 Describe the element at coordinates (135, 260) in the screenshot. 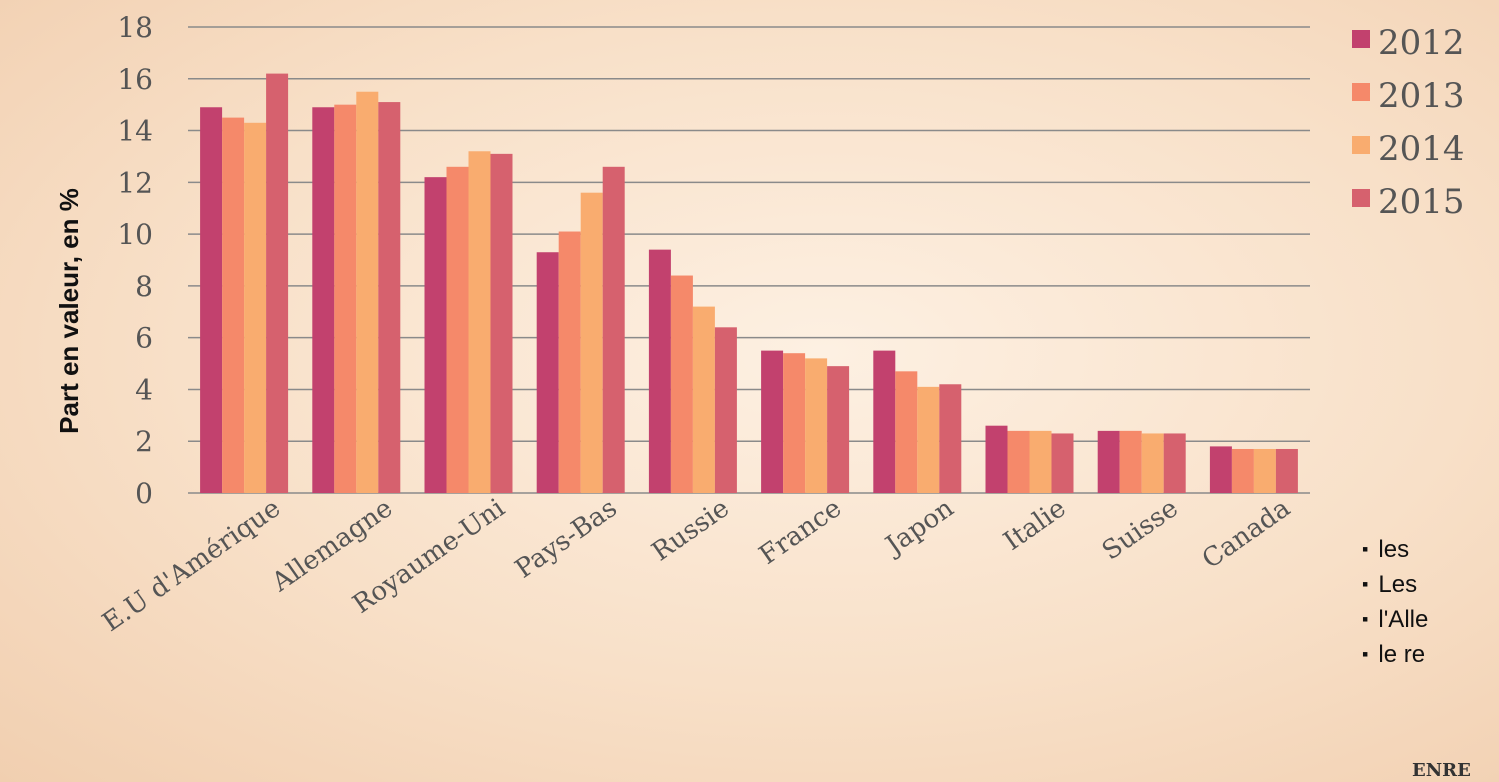

I see `y-tick-labels: 0 2 4 6 8 10 12 14 16 18` at that location.